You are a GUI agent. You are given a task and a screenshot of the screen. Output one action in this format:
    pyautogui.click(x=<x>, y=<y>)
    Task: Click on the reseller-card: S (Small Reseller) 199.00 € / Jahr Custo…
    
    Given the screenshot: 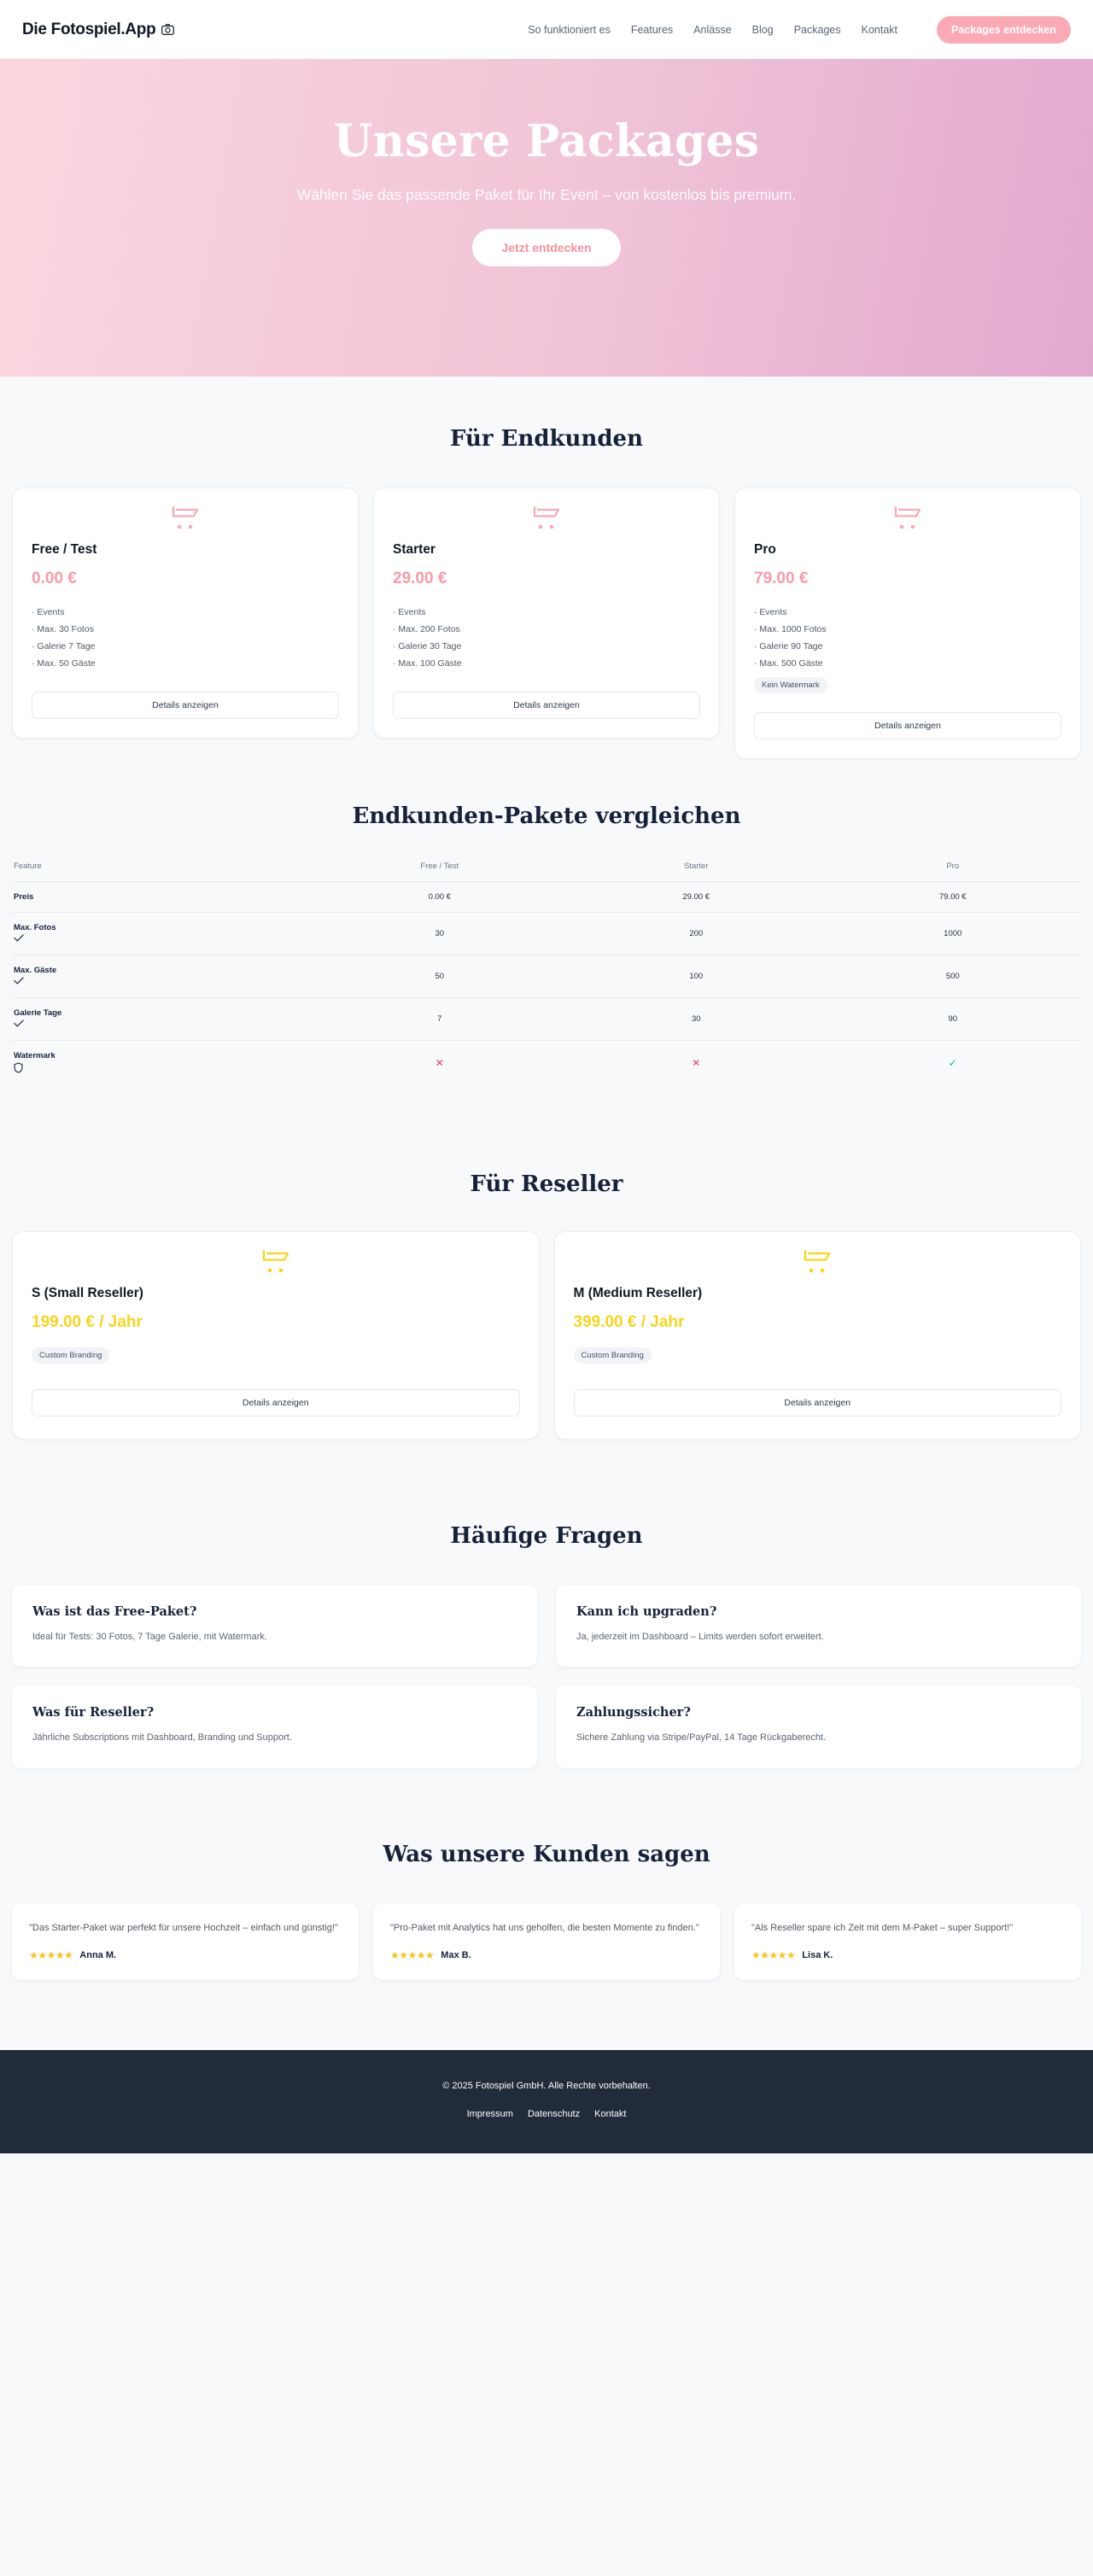 What is the action you would take?
    pyautogui.click(x=276, y=1335)
    